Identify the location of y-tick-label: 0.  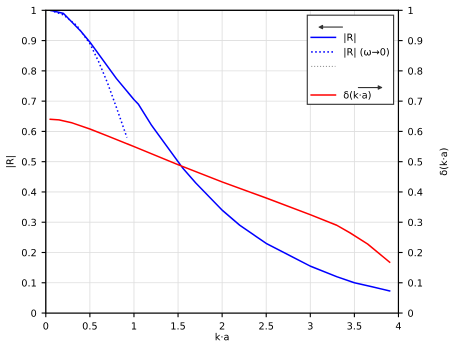
(33, 313).